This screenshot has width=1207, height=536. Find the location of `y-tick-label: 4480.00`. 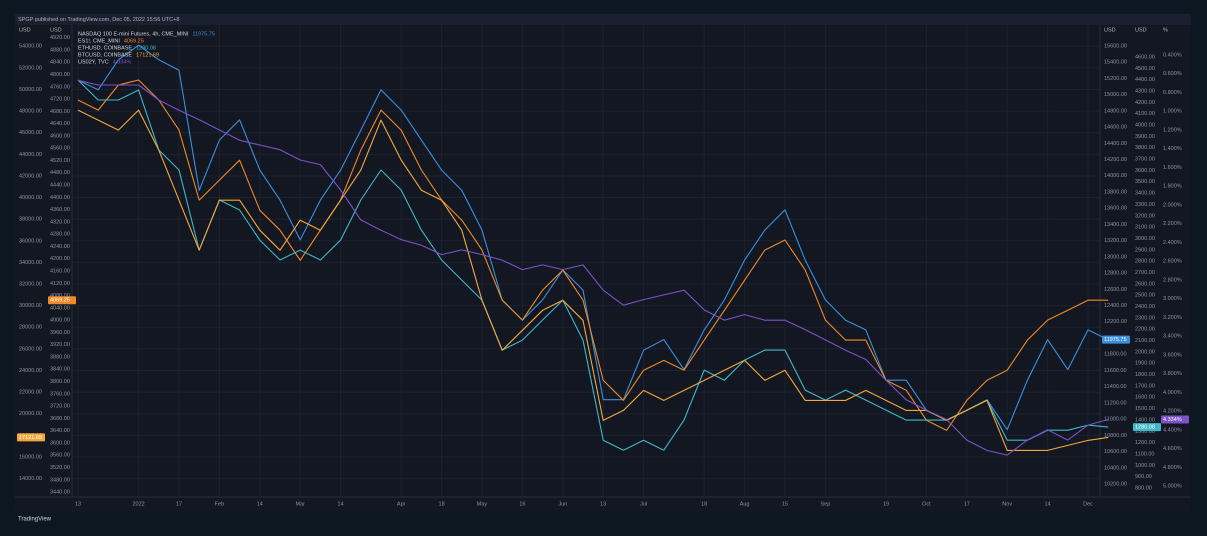

y-tick-label: 4480.00 is located at coordinates (60, 173).